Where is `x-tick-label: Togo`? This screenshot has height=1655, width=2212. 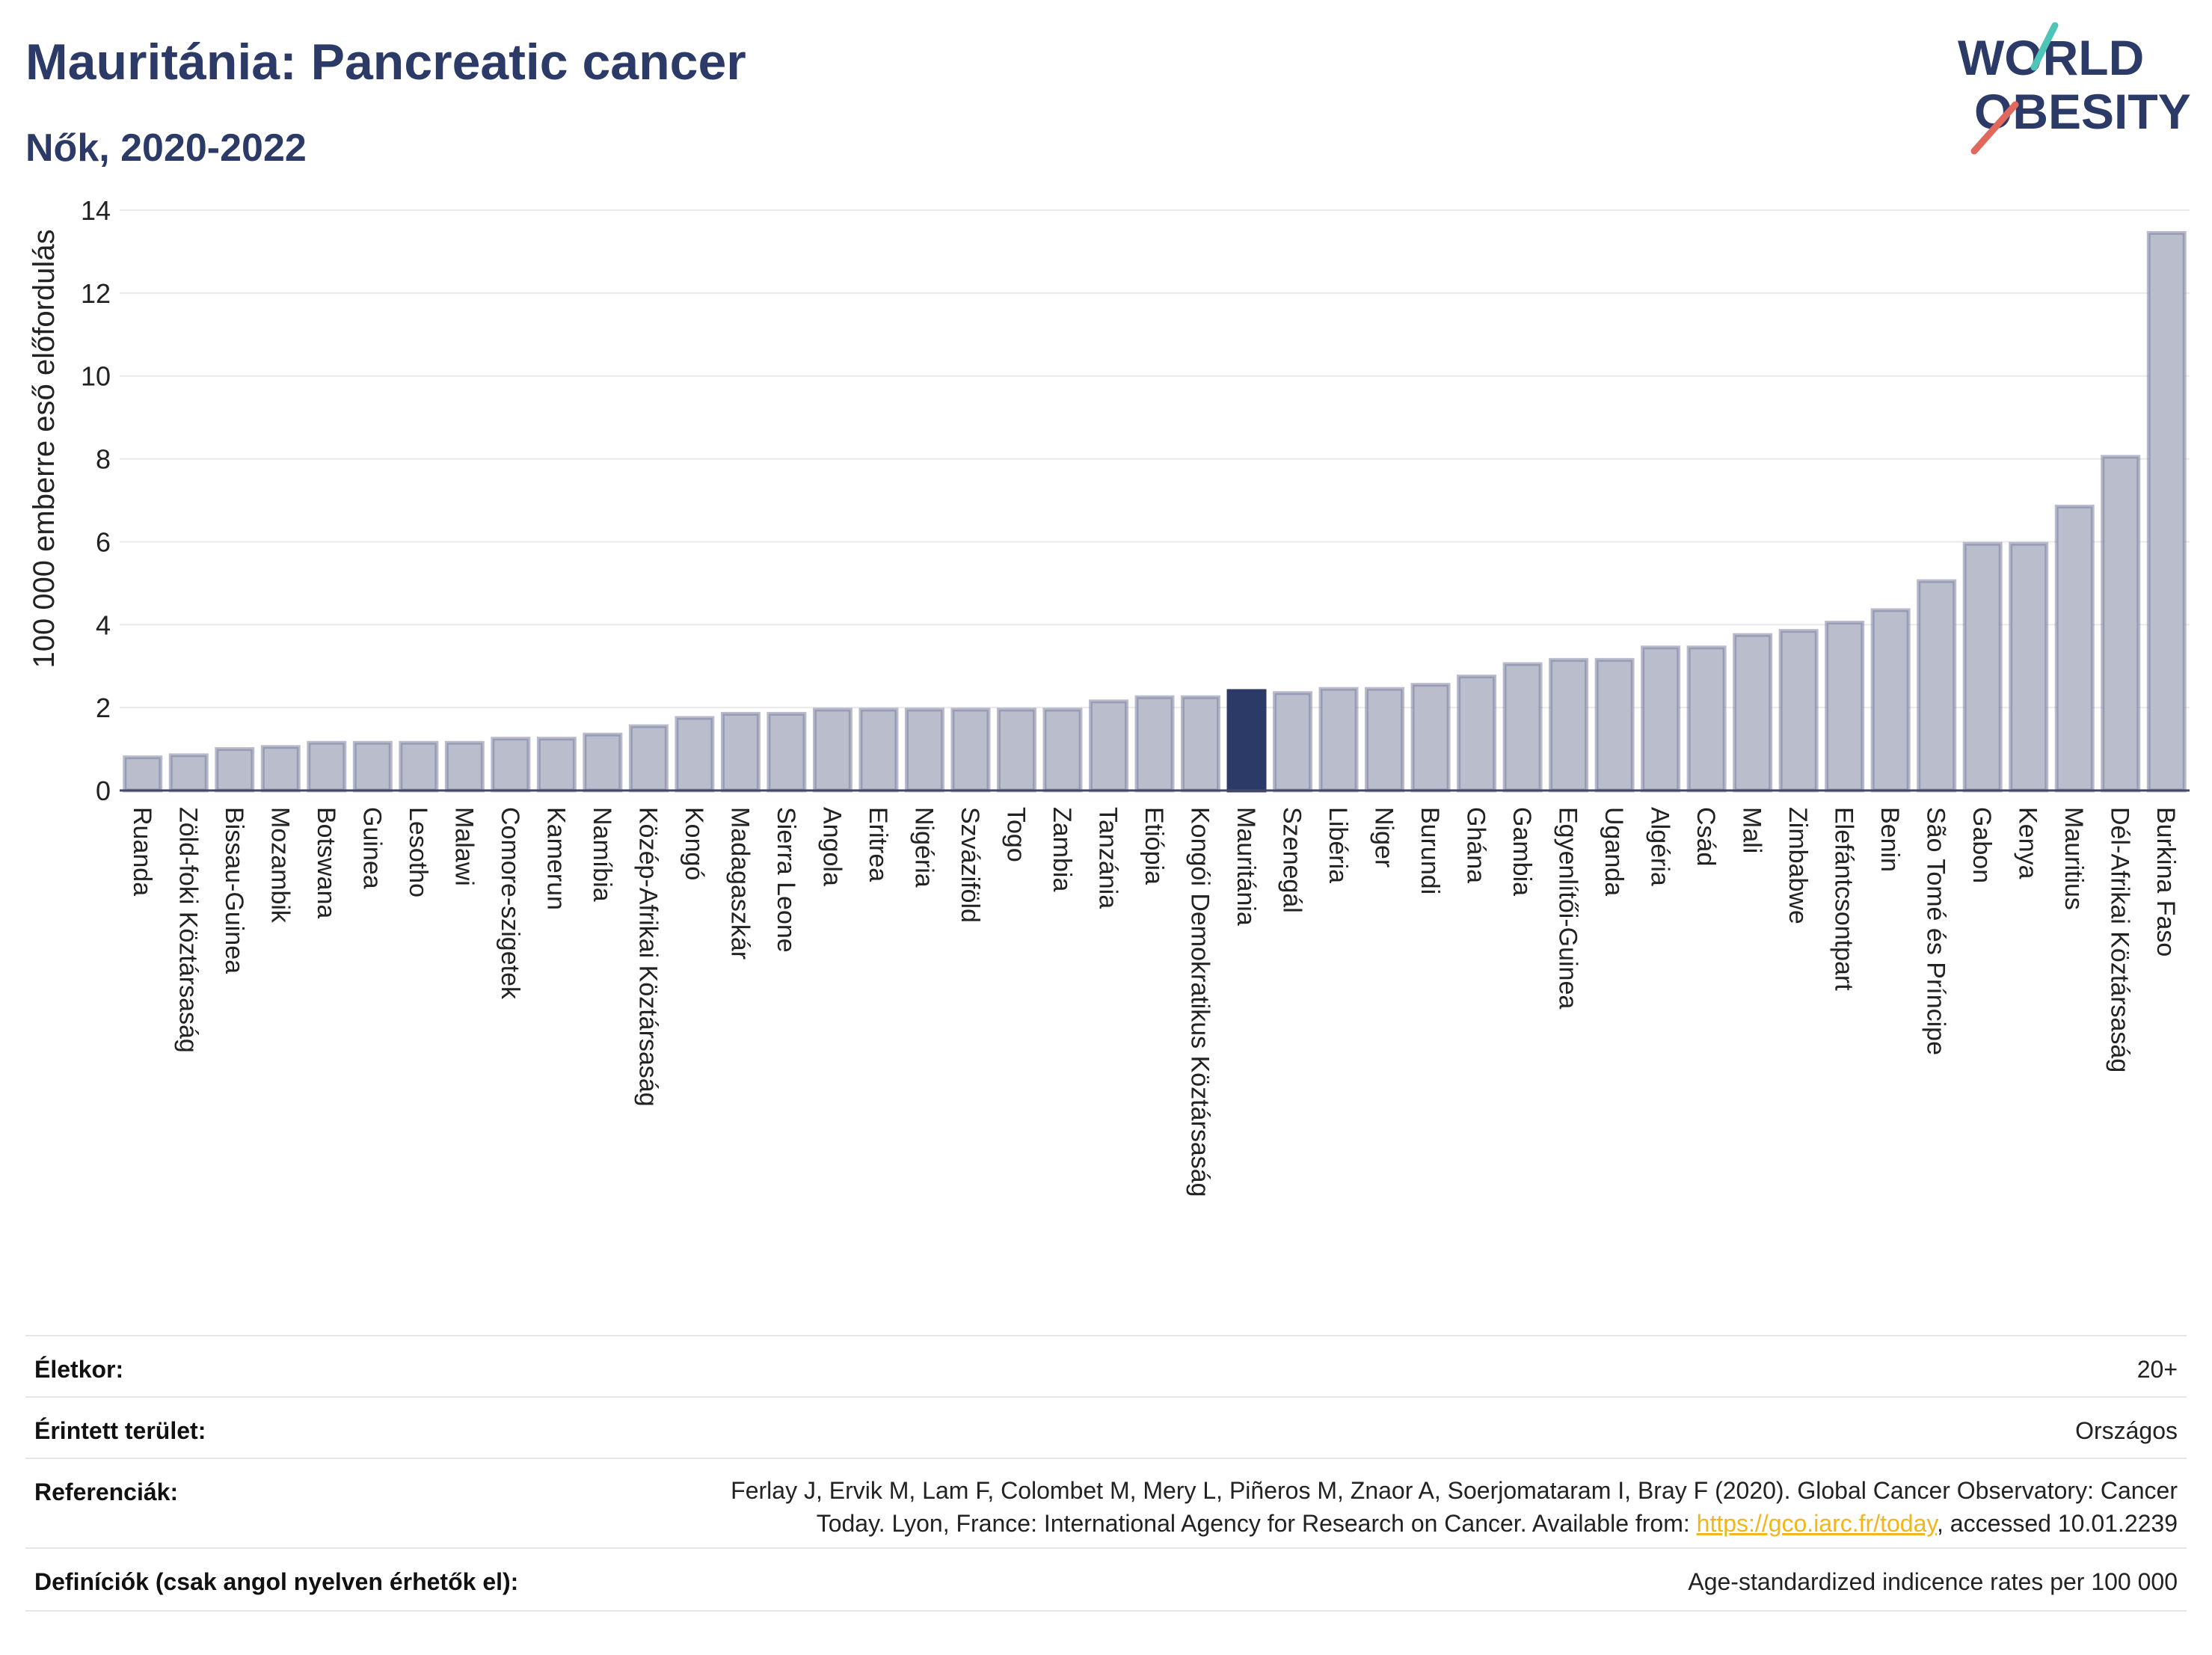
x-tick-label: Togo is located at coordinates (1015, 834).